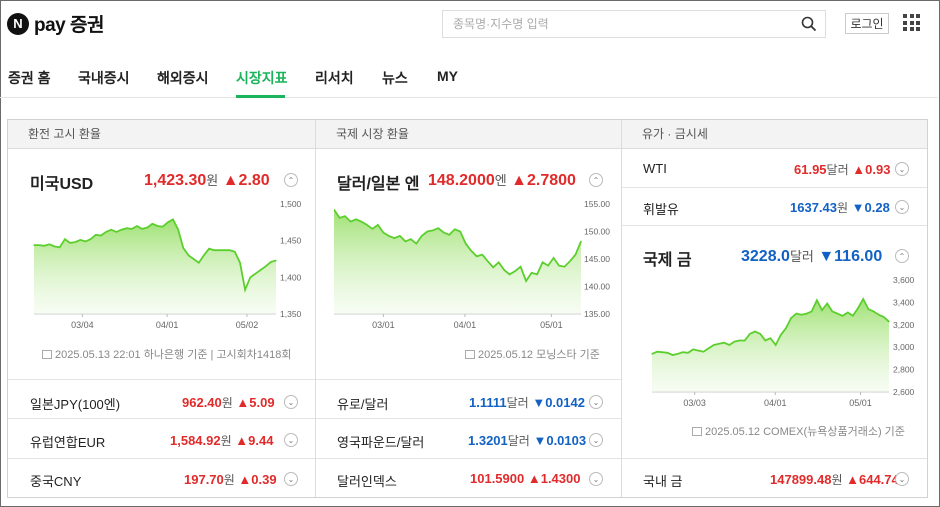  What do you see at coordinates (765, 256) in the screenshot?
I see `gold-price: 3228.0` at bounding box center [765, 256].